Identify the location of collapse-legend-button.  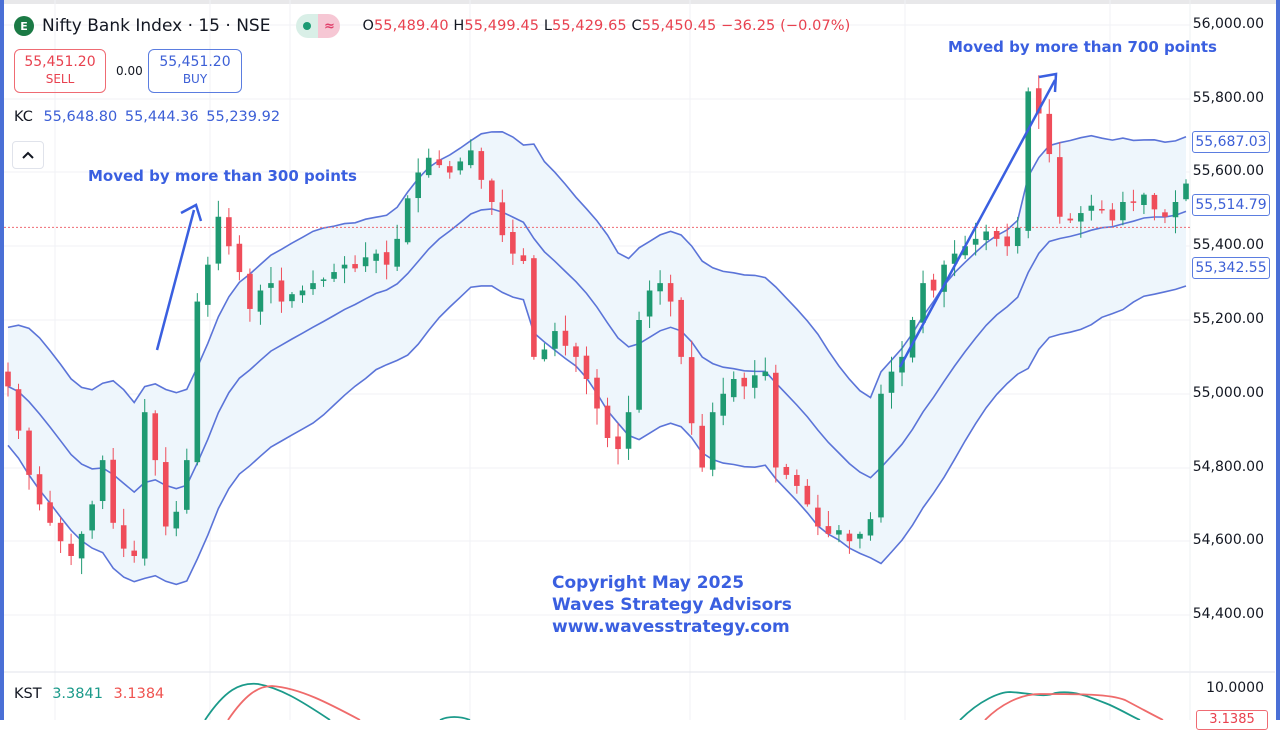
(28, 155).